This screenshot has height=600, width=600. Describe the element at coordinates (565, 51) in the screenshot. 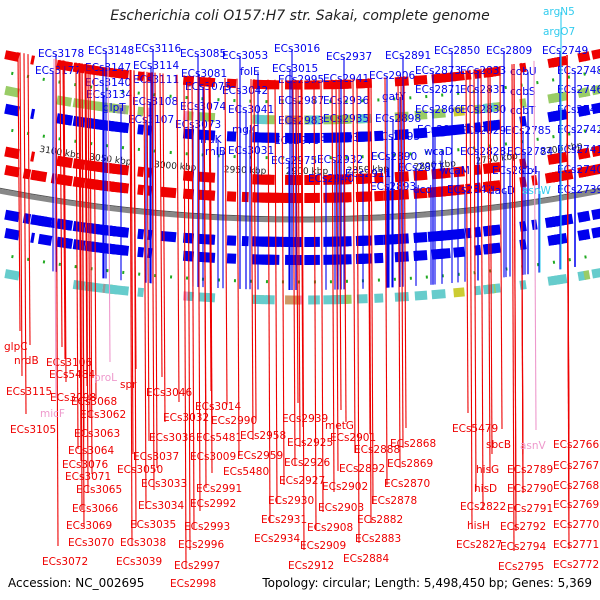

I see `gene-label-plus: ECs2749` at that location.